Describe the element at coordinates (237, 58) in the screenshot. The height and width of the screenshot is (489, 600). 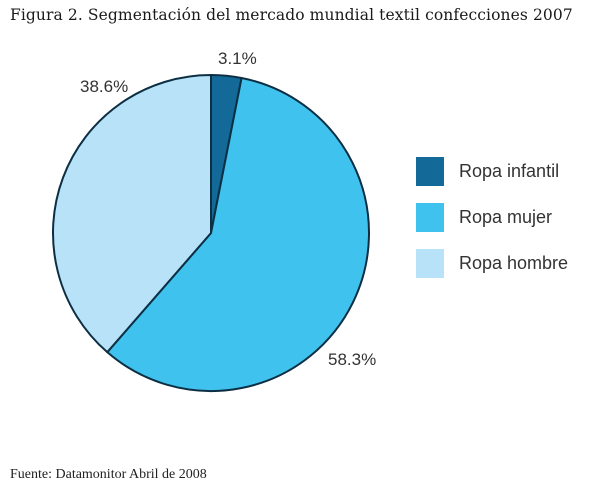
I see `label-infantil: 3.1%` at that location.